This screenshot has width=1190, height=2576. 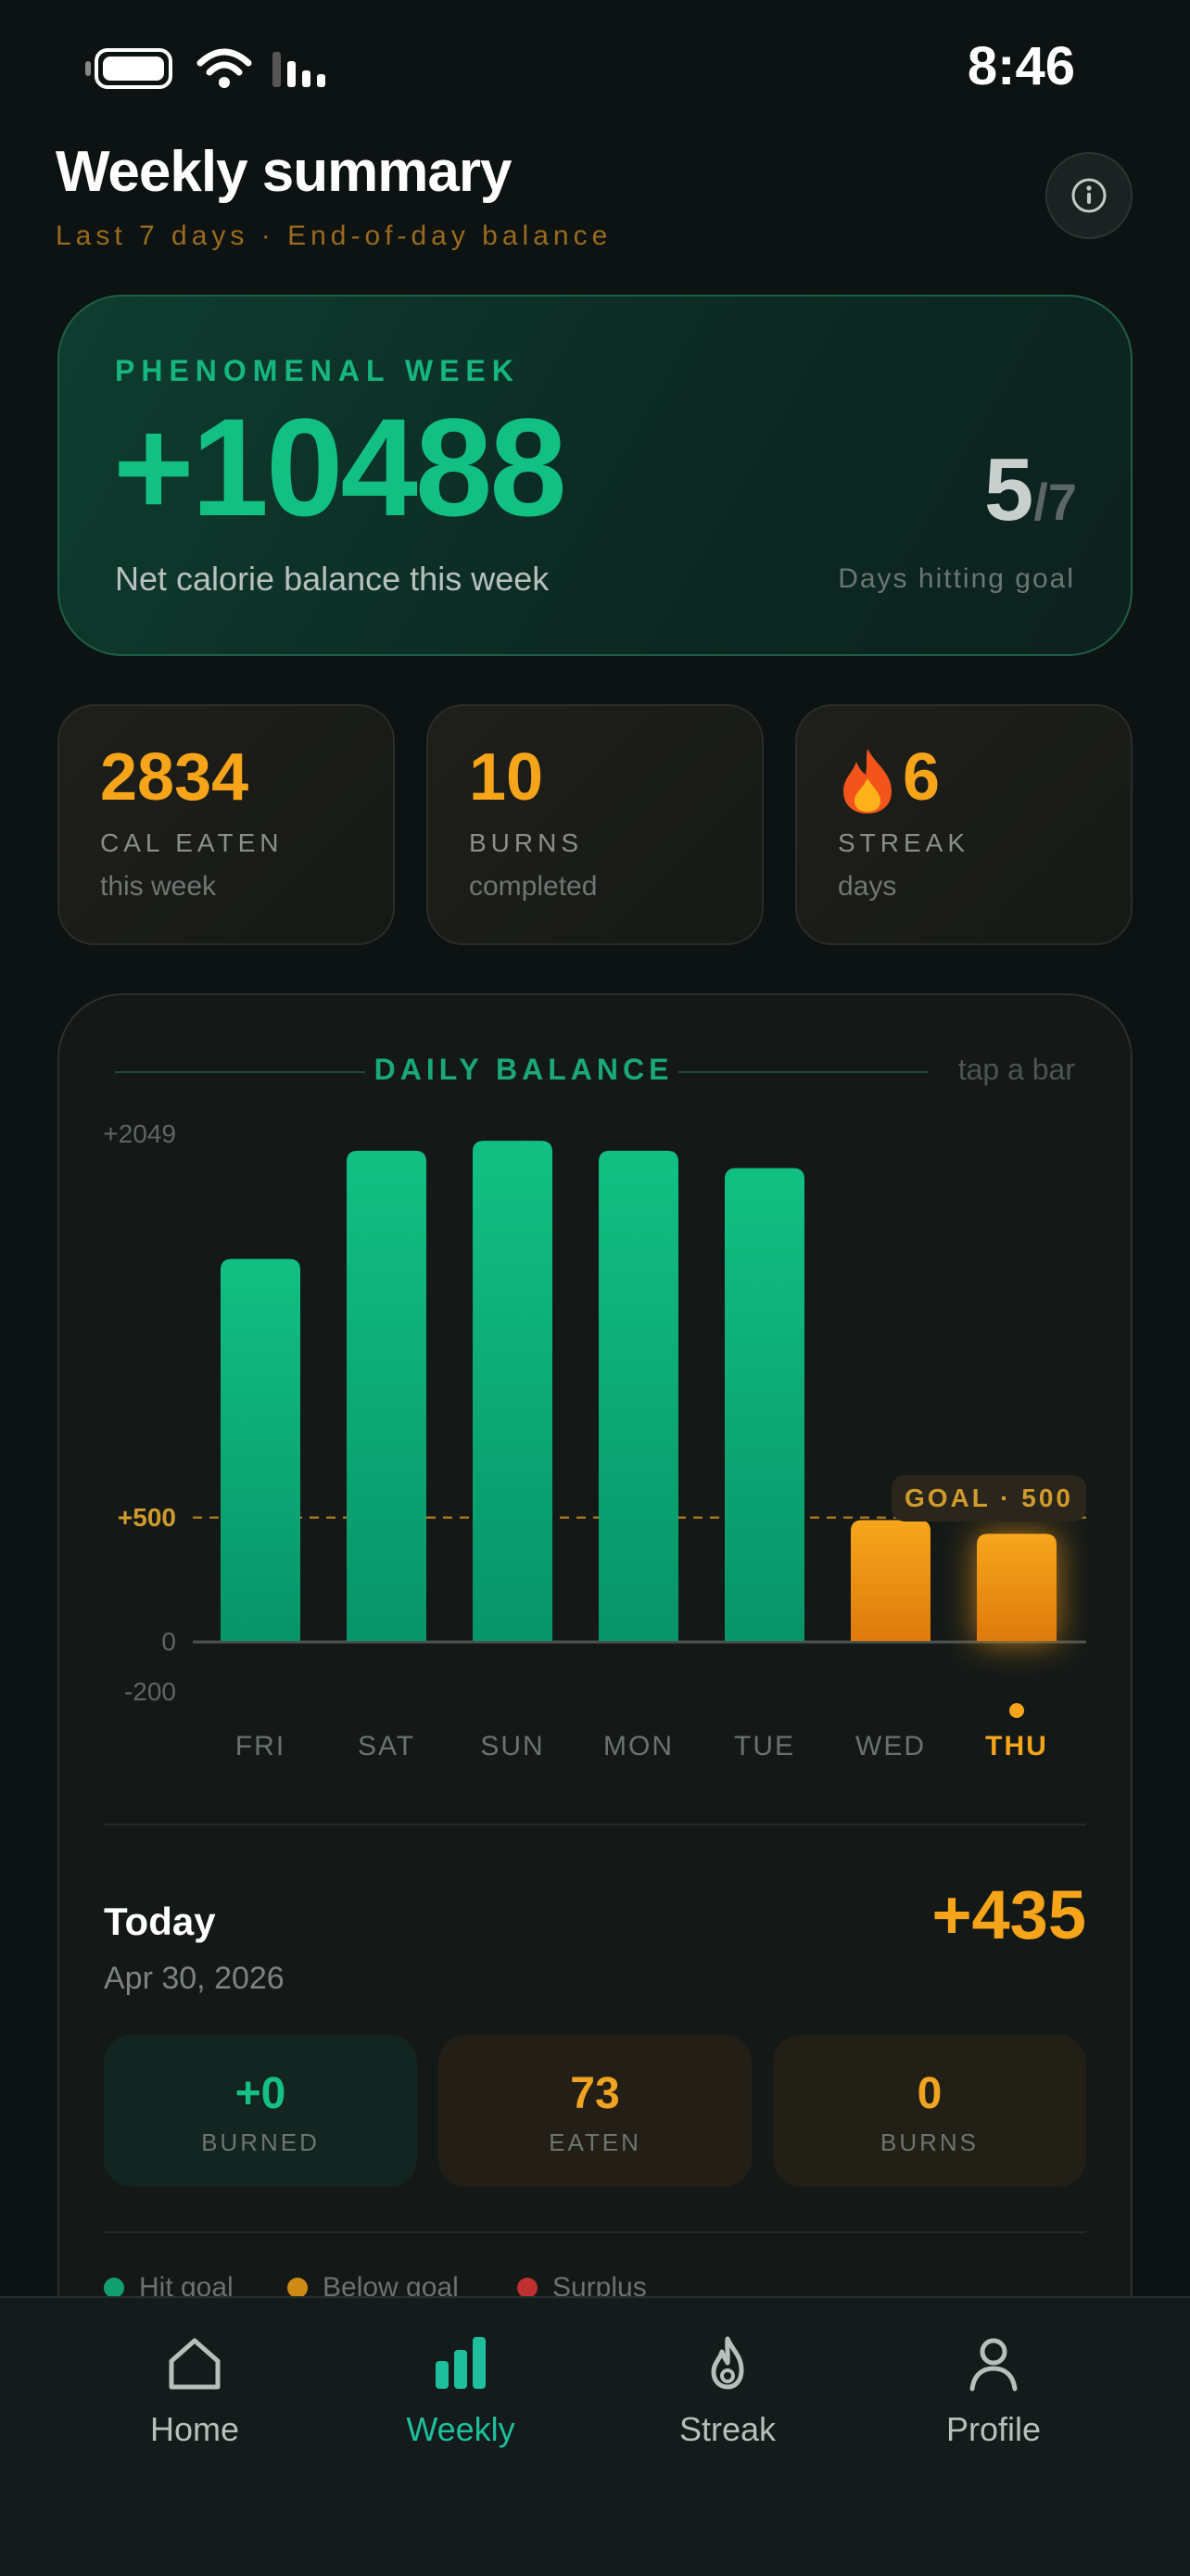 What do you see at coordinates (993, 2365) in the screenshot?
I see `person-icon` at bounding box center [993, 2365].